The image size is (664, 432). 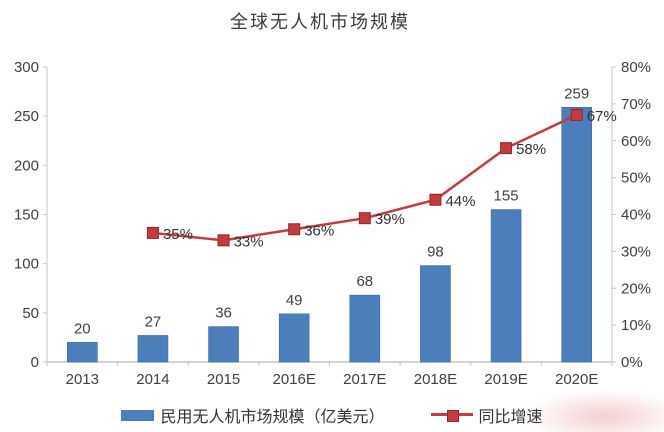 What do you see at coordinates (505, 379) in the screenshot?
I see `x-axis-category-label: 2019E` at bounding box center [505, 379].